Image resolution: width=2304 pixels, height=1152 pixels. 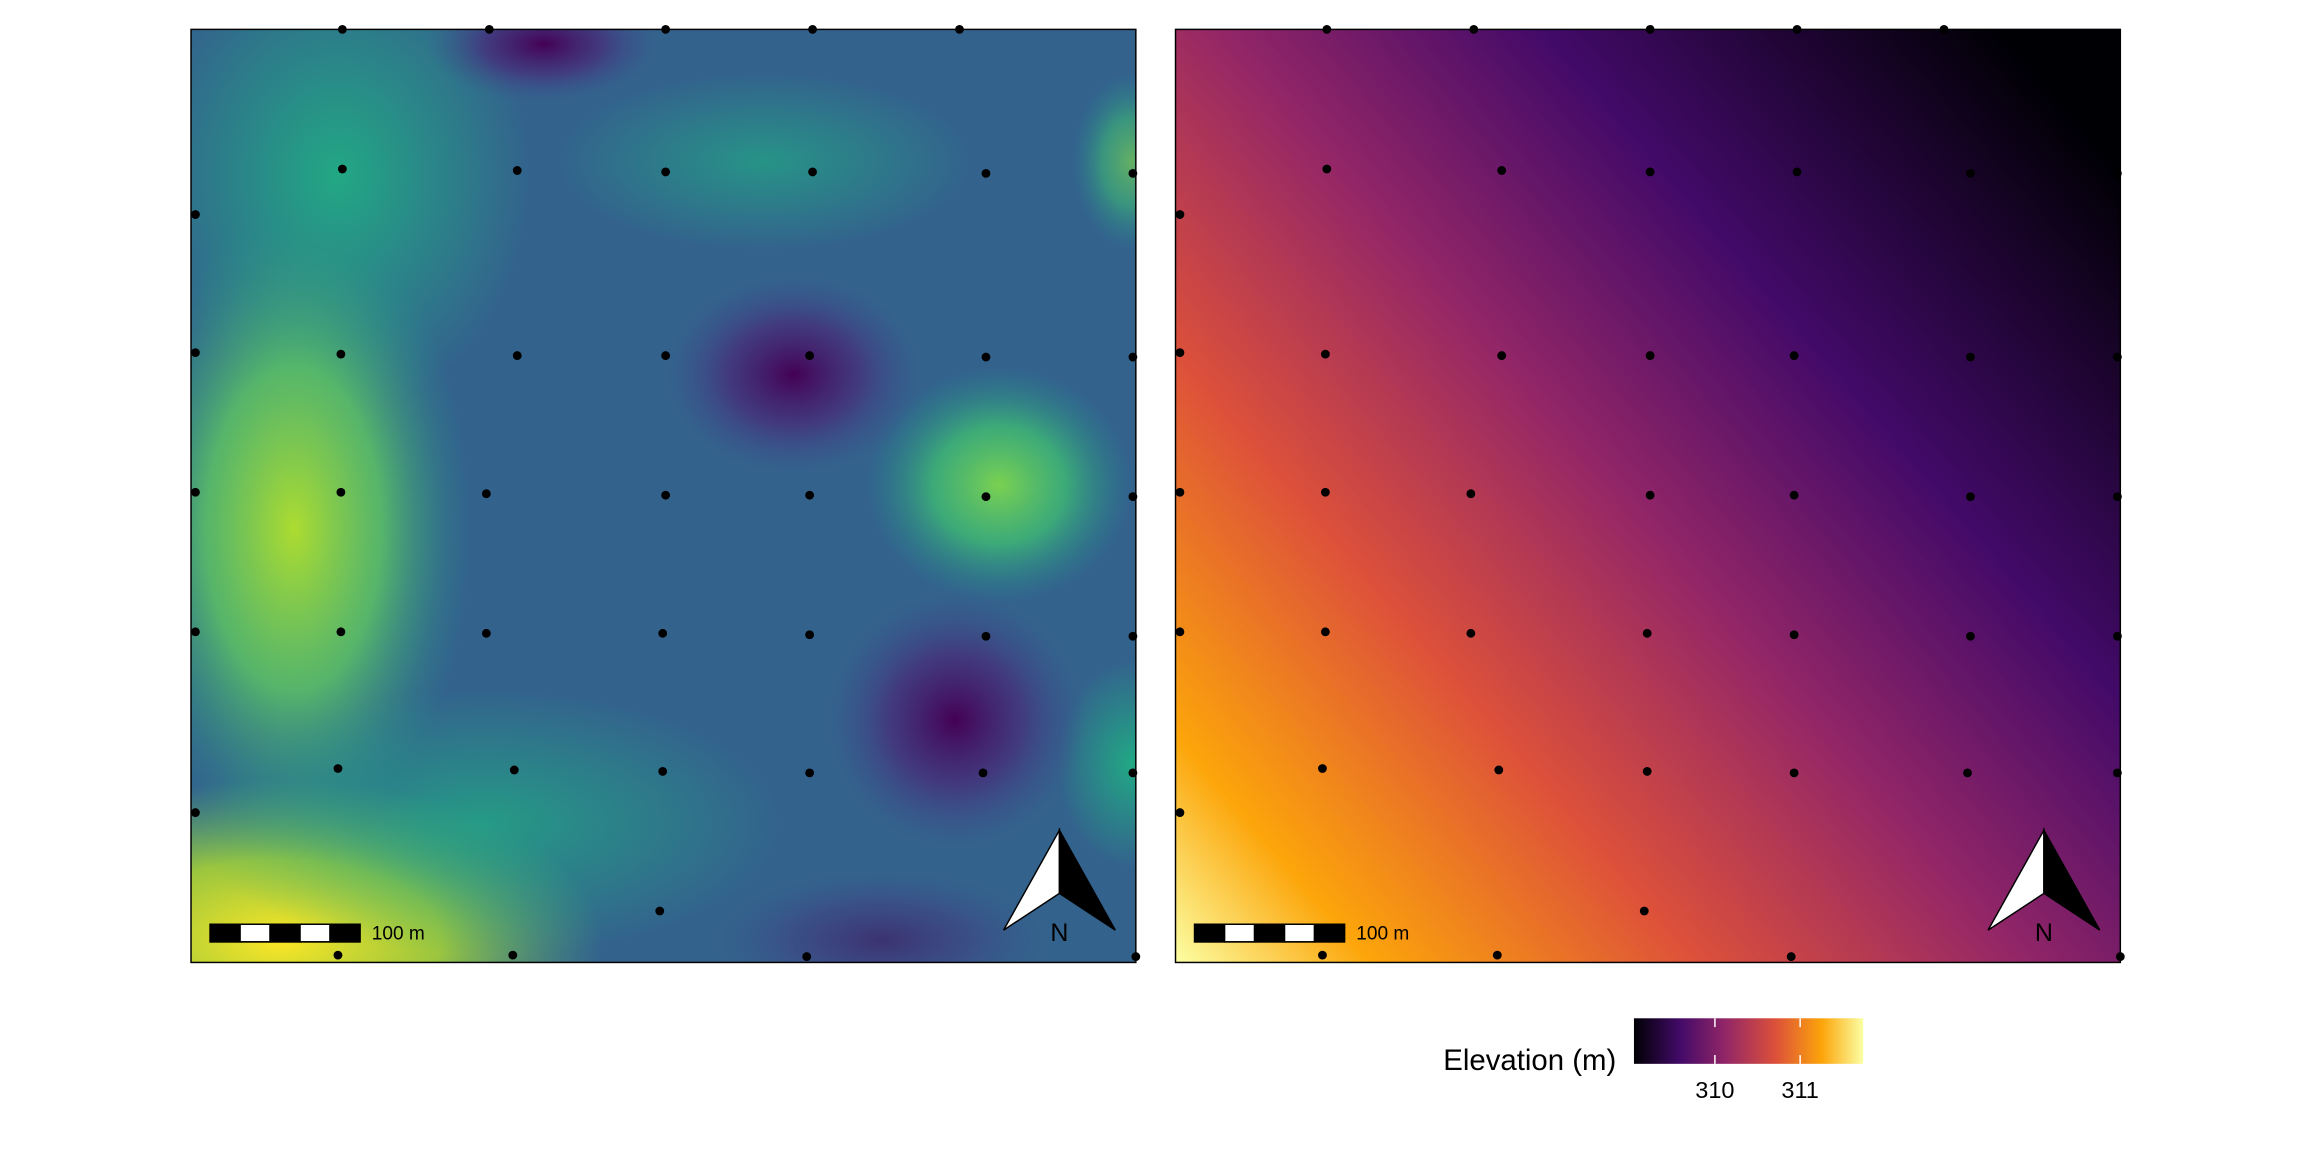 I want to click on colorbar-tick-label: 311, so click(x=1799, y=1090).